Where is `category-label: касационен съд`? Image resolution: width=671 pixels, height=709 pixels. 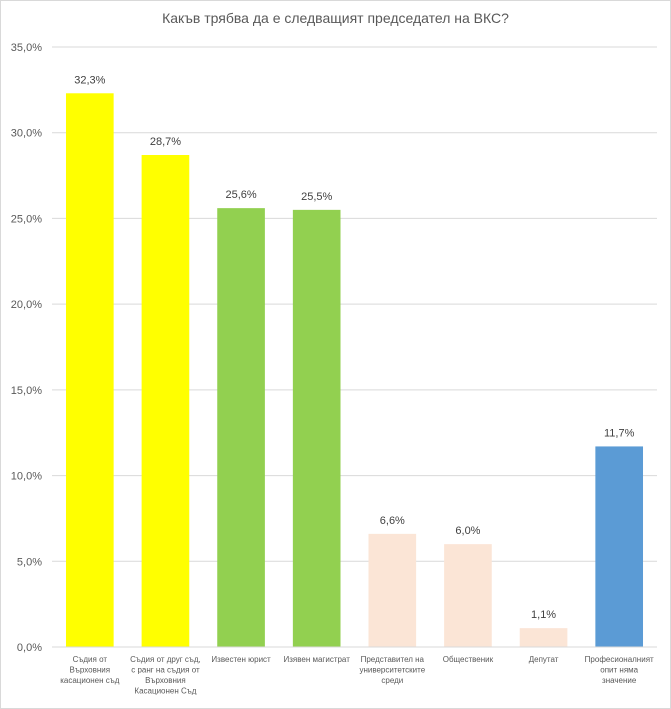 category-label: касационен съд is located at coordinates (90, 680).